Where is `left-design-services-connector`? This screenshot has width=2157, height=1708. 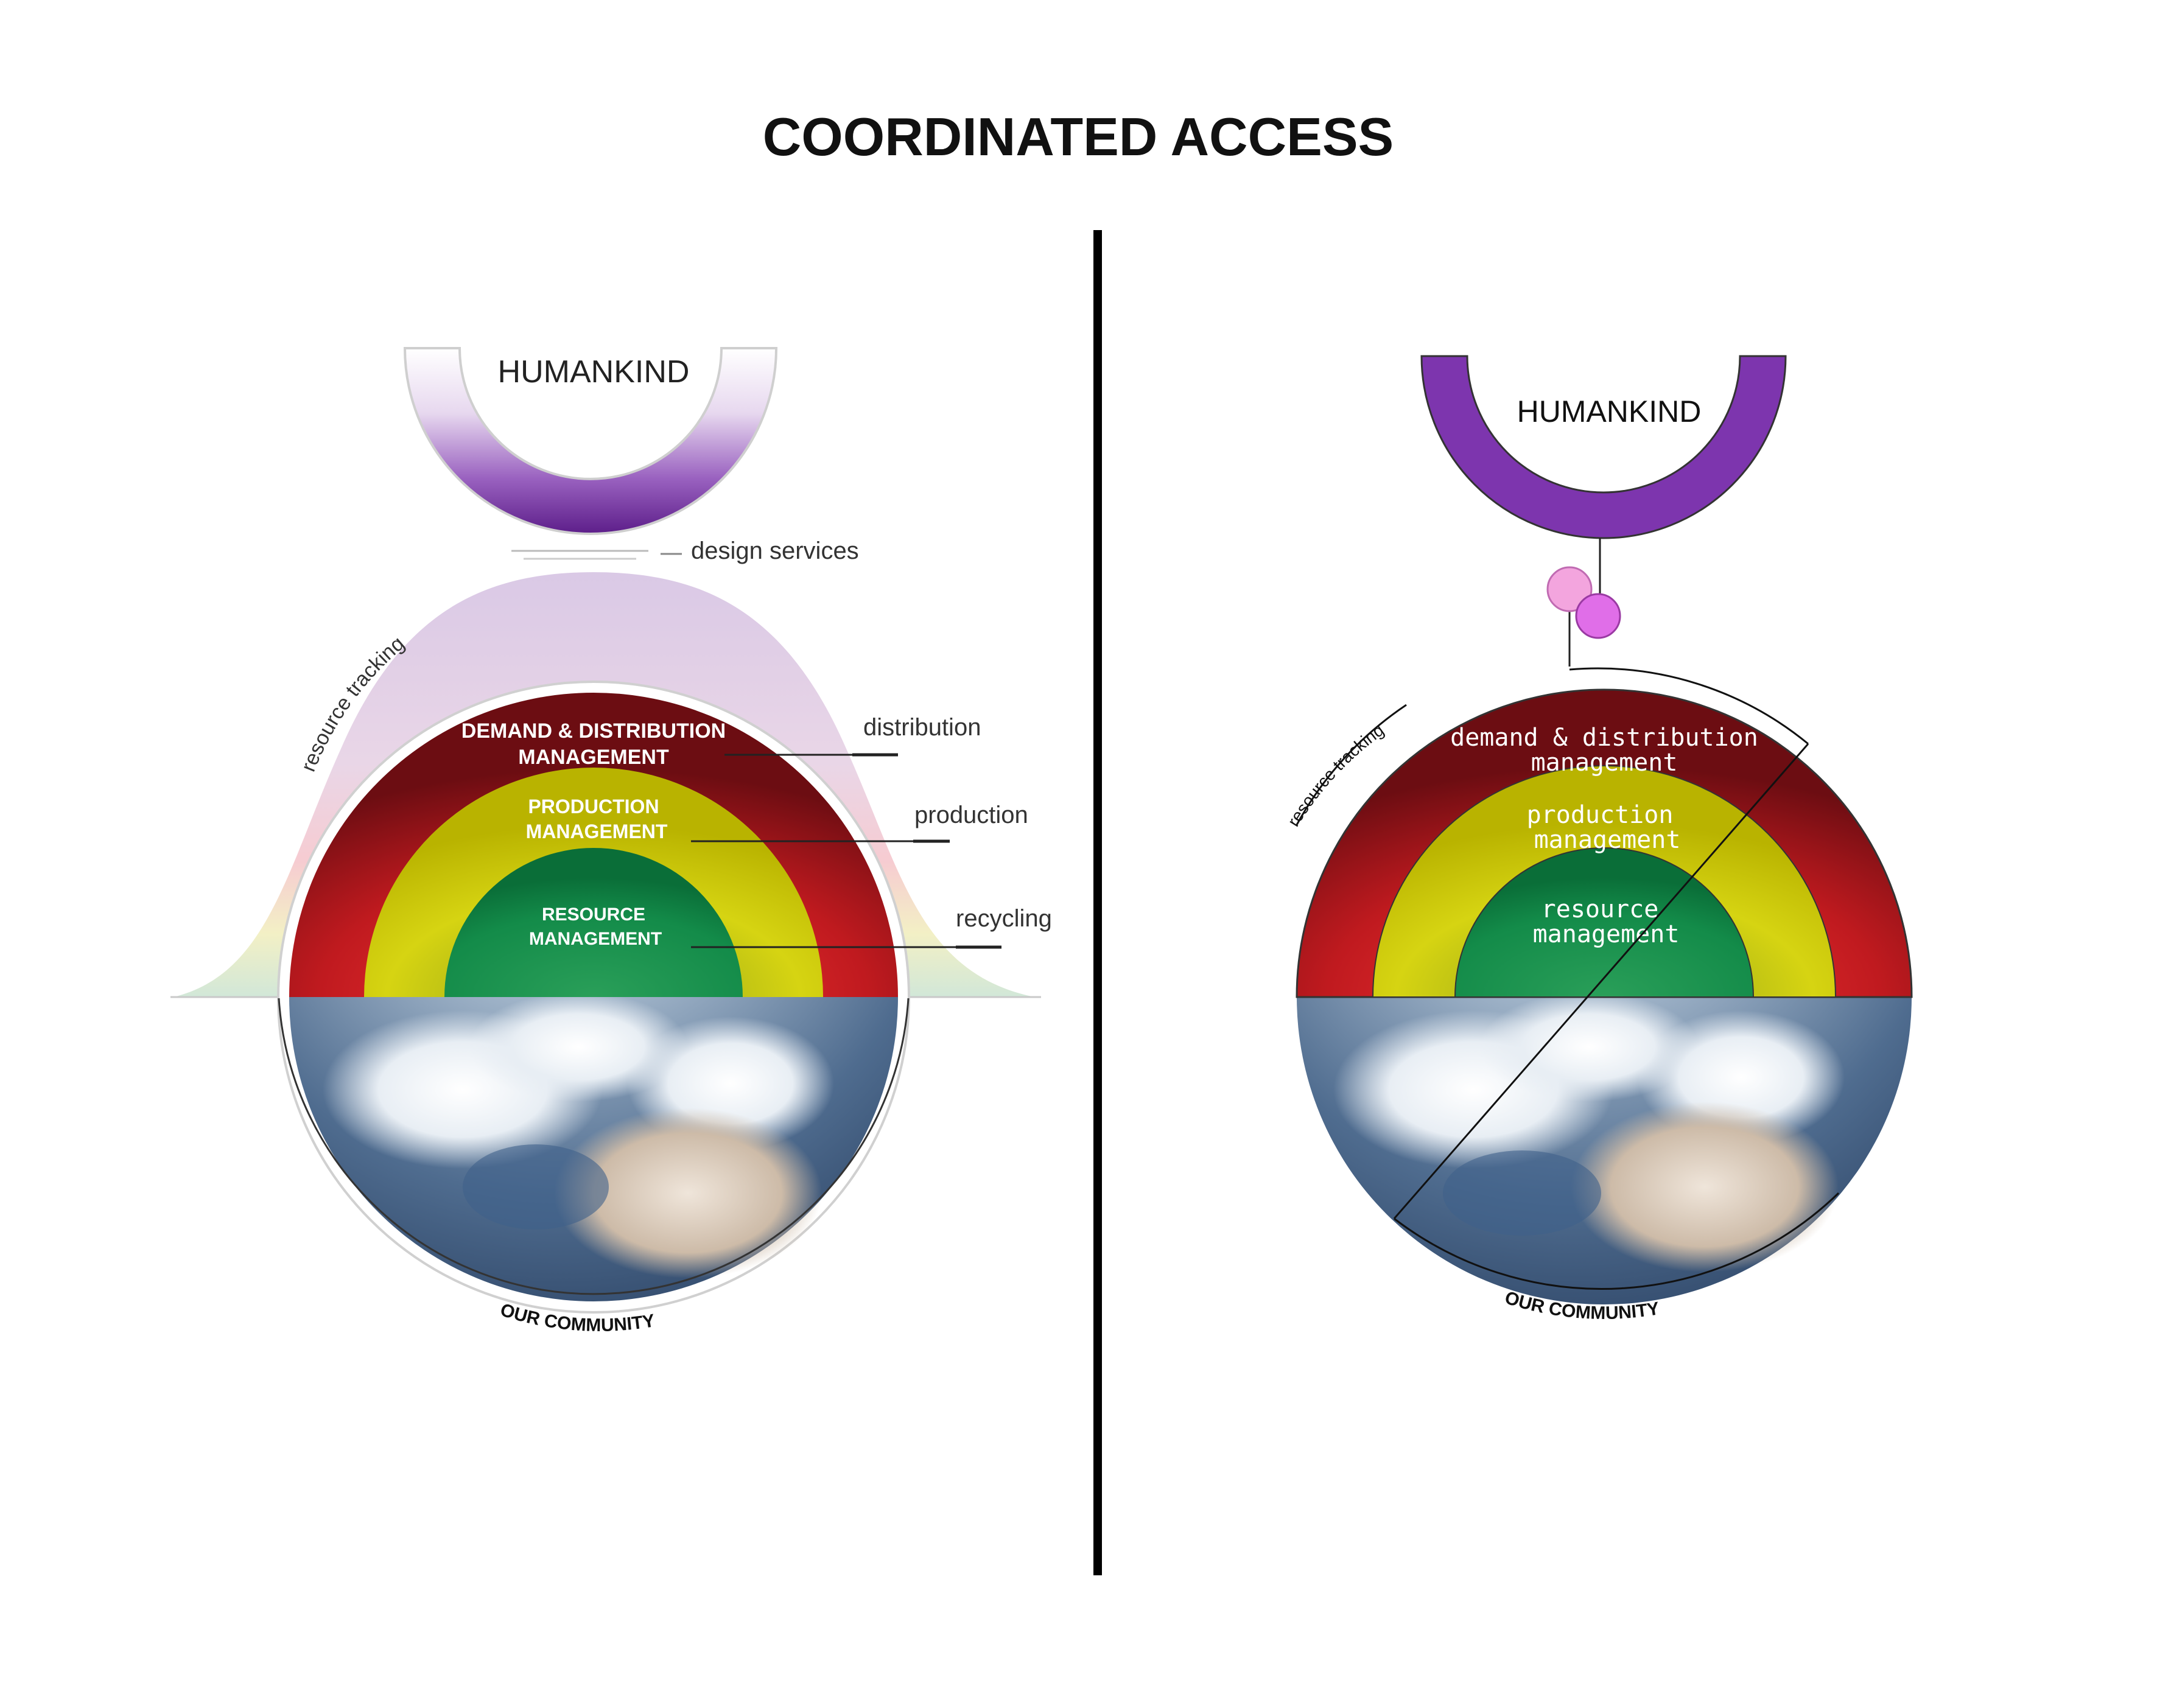
left-design-services-connector is located at coordinates (596, 555).